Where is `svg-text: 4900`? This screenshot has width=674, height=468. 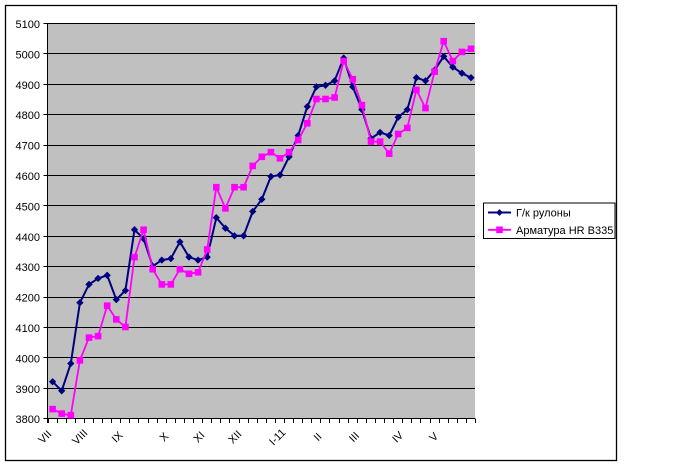 svg-text: 4900 is located at coordinates (28, 86).